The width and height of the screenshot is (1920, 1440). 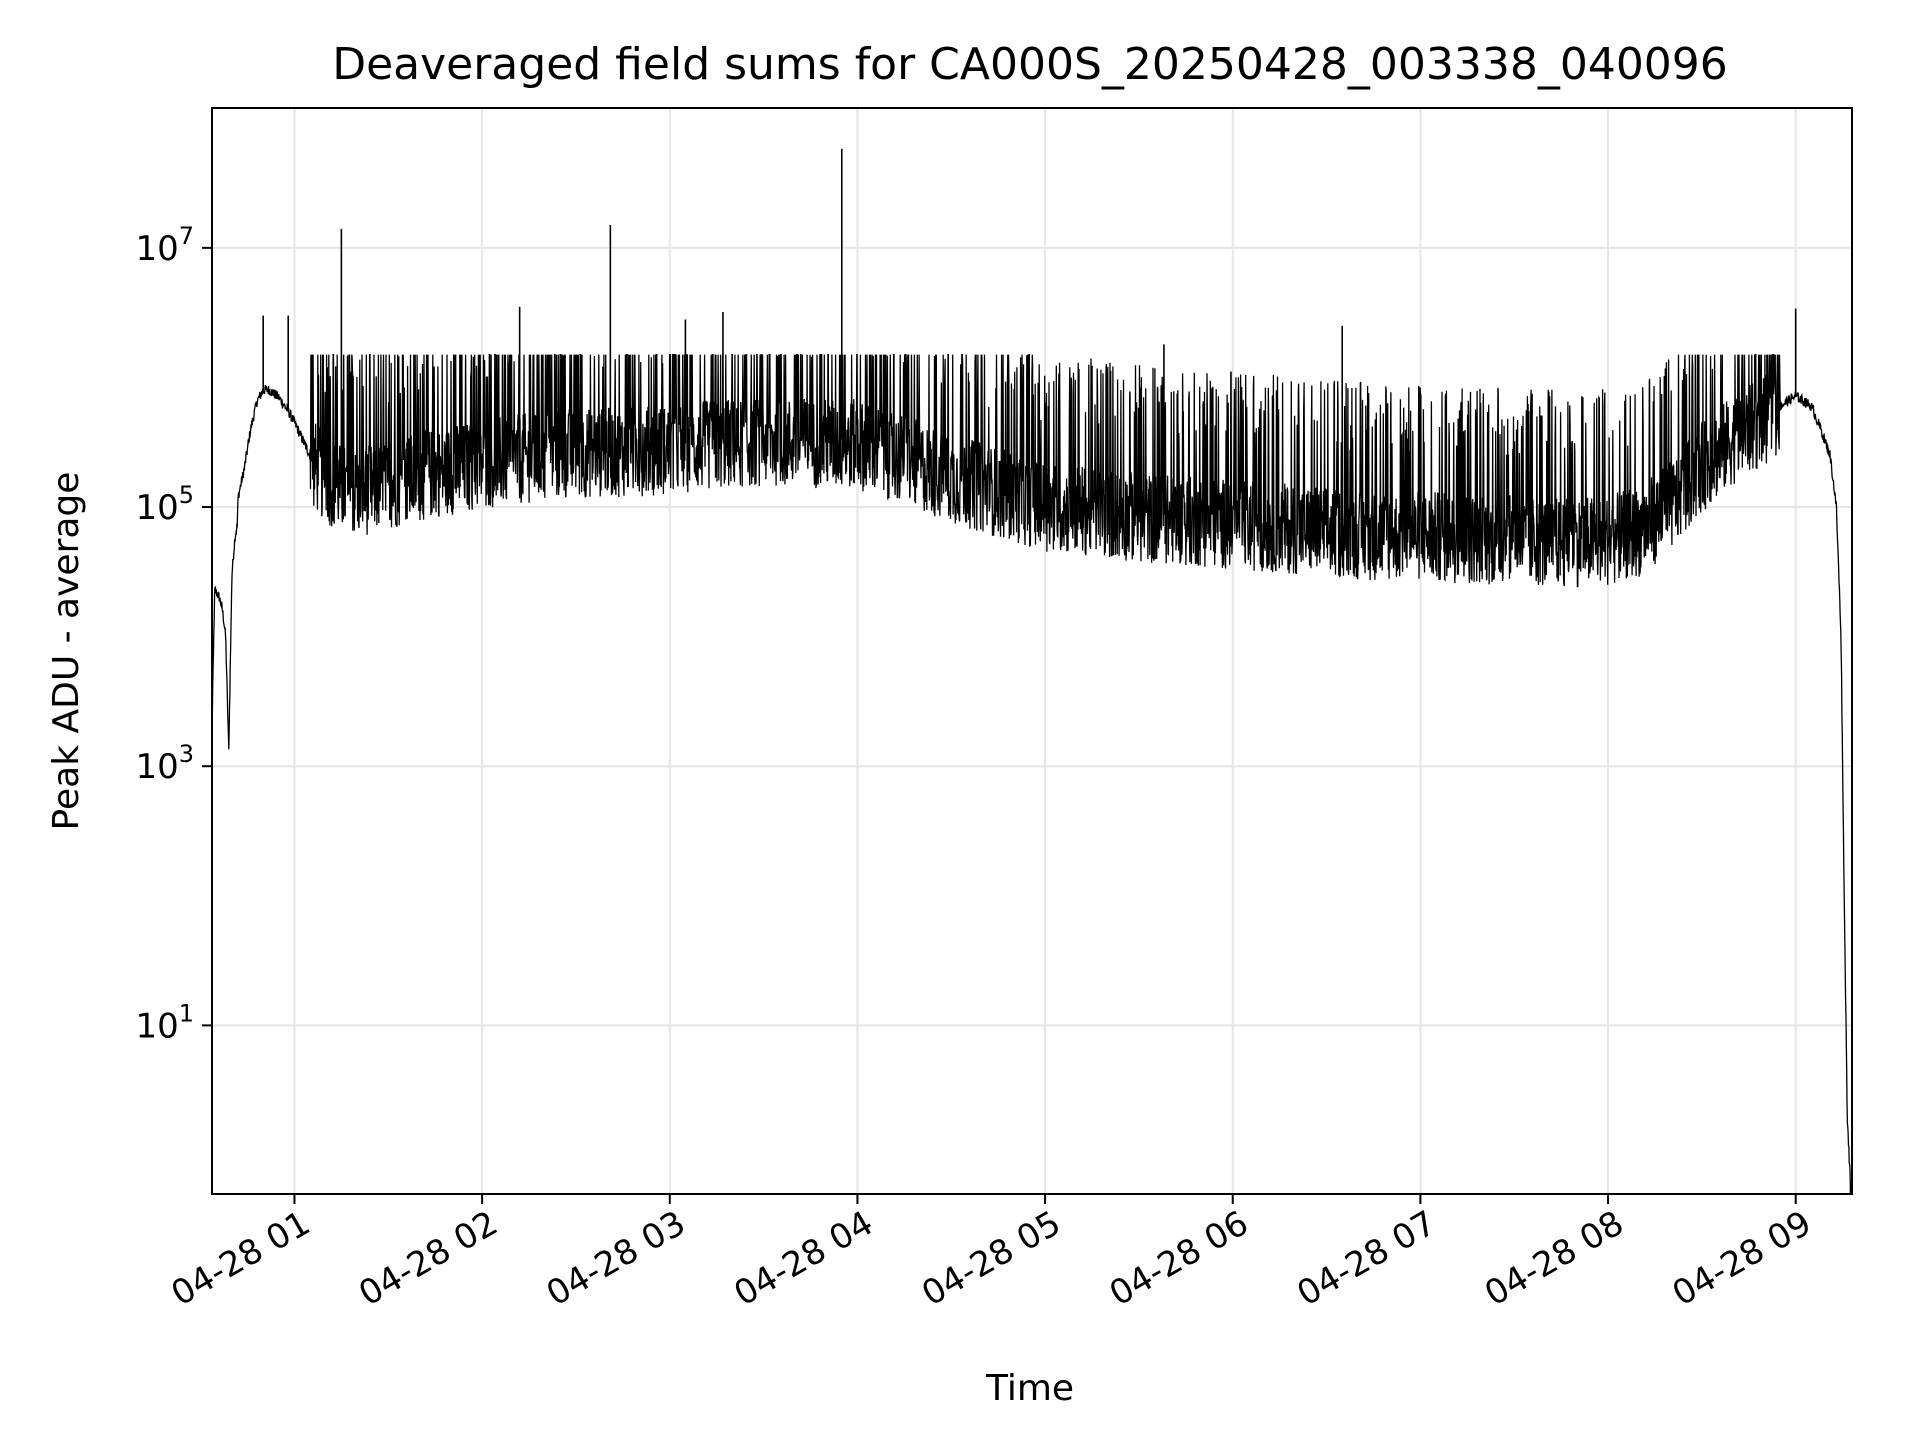 What do you see at coordinates (241, 1258) in the screenshot?
I see `x-tick-label: 04-28 01` at bounding box center [241, 1258].